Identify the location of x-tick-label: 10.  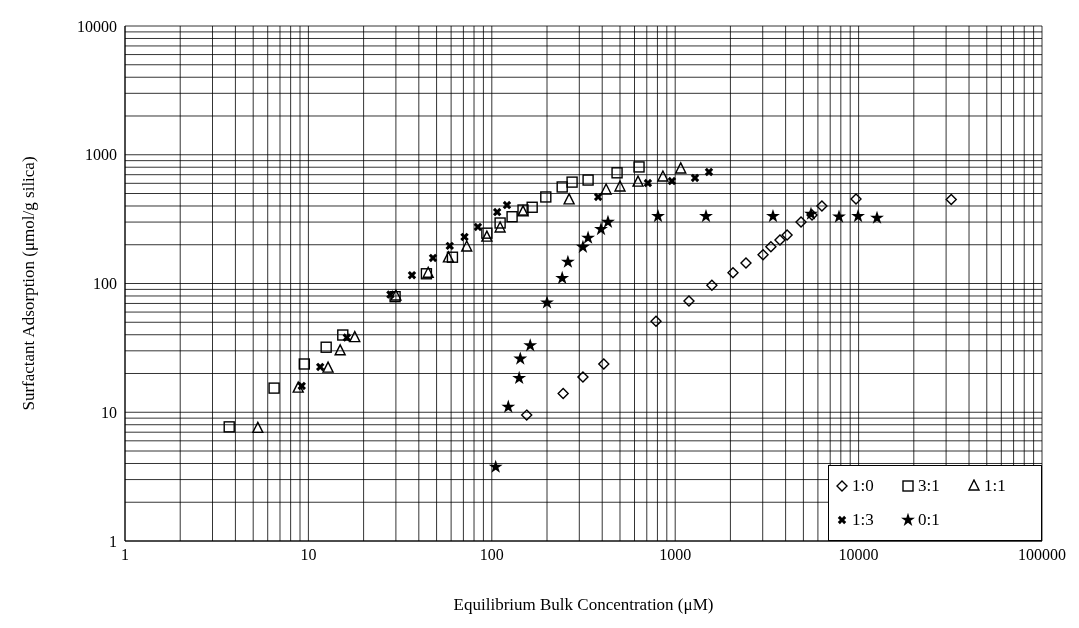
(308, 555).